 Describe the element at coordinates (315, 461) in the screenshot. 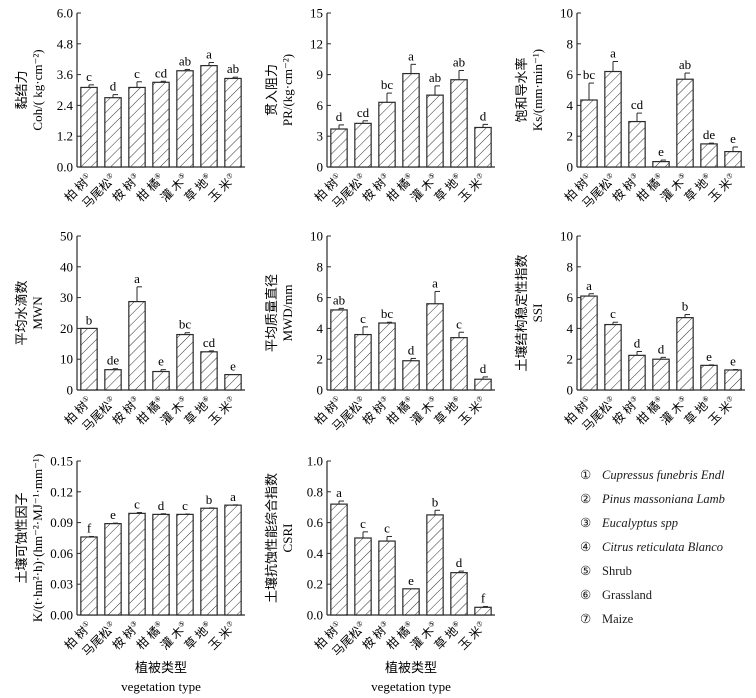

I see `y-tick-label: 1.0` at that location.